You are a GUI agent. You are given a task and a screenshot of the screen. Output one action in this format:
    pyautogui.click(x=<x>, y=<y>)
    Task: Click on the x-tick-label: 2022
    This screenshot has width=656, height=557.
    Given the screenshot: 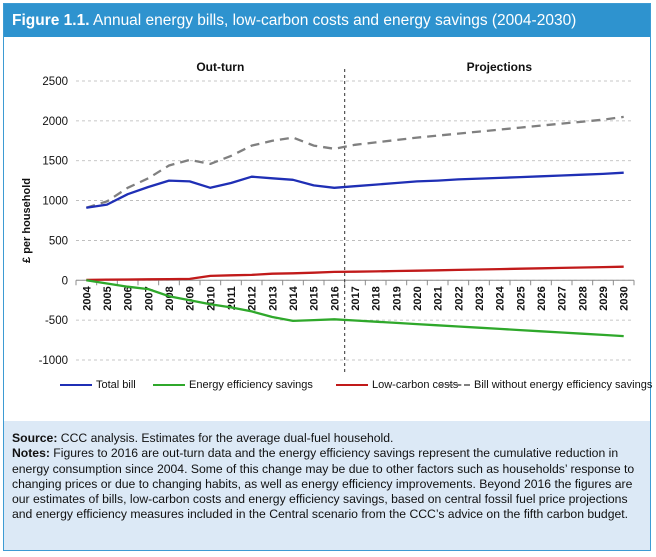 What is the action you would take?
    pyautogui.click(x=459, y=298)
    